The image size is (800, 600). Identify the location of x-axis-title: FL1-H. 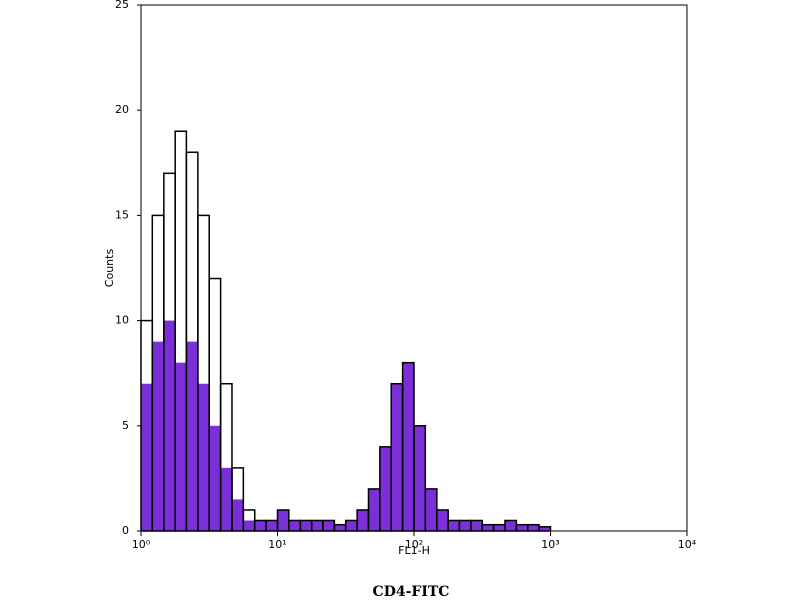
(414, 550).